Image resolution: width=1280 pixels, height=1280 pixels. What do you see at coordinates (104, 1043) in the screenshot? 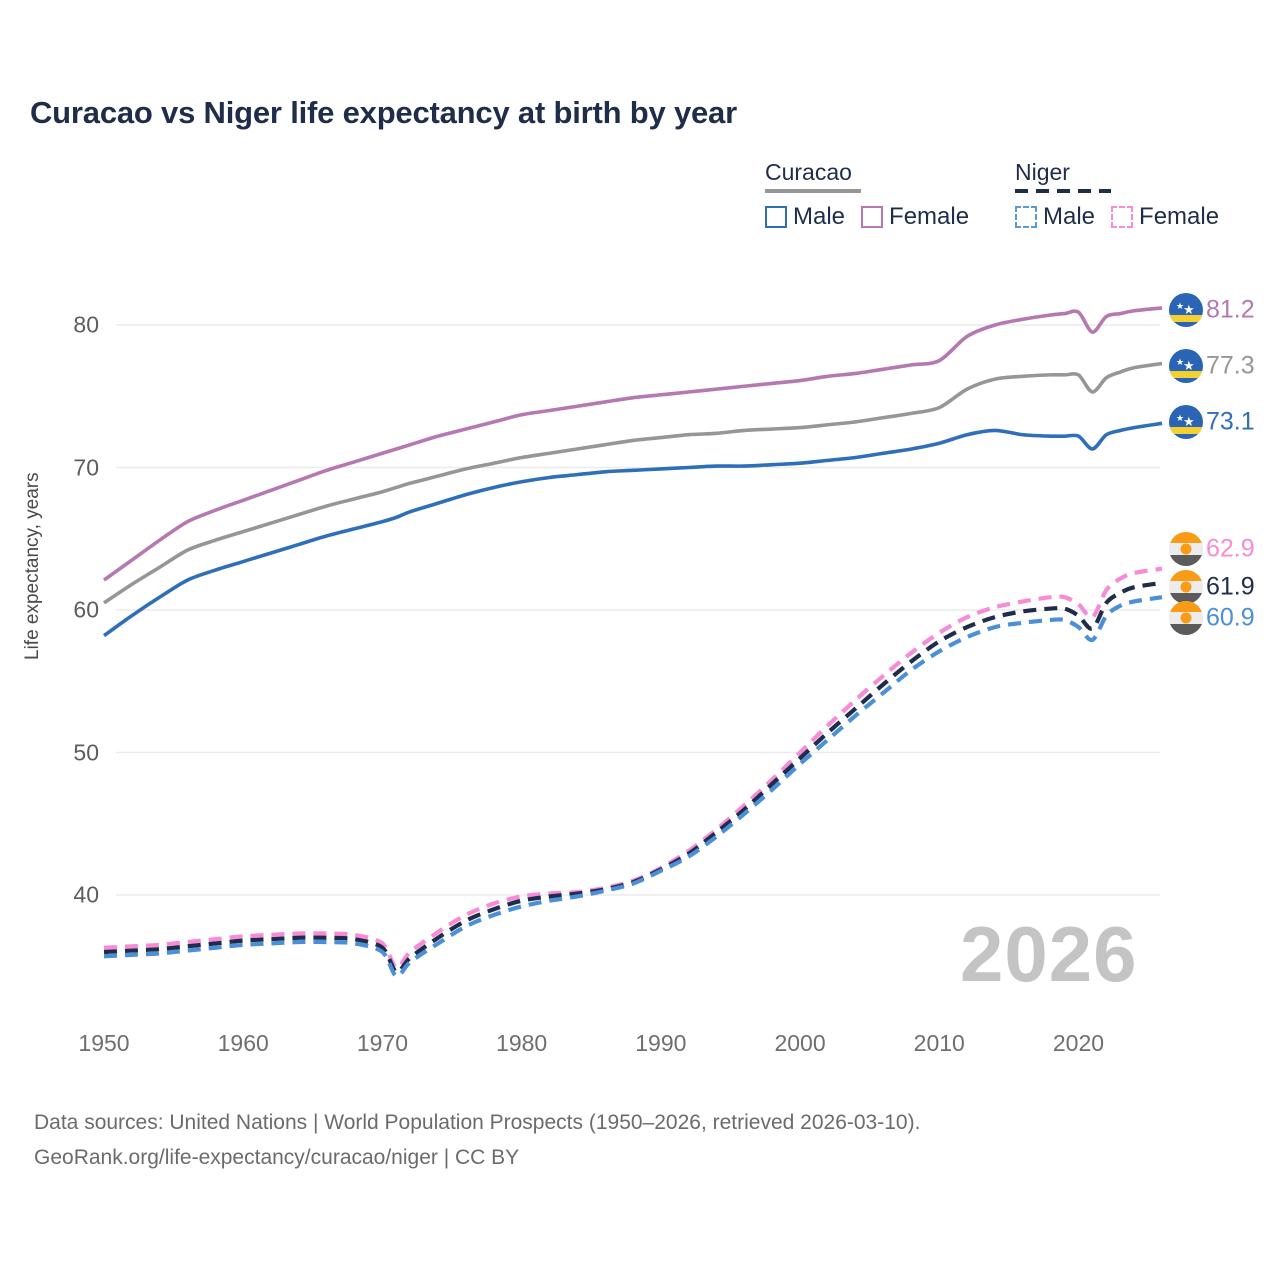
I see `x-tick-label: 1950` at bounding box center [104, 1043].